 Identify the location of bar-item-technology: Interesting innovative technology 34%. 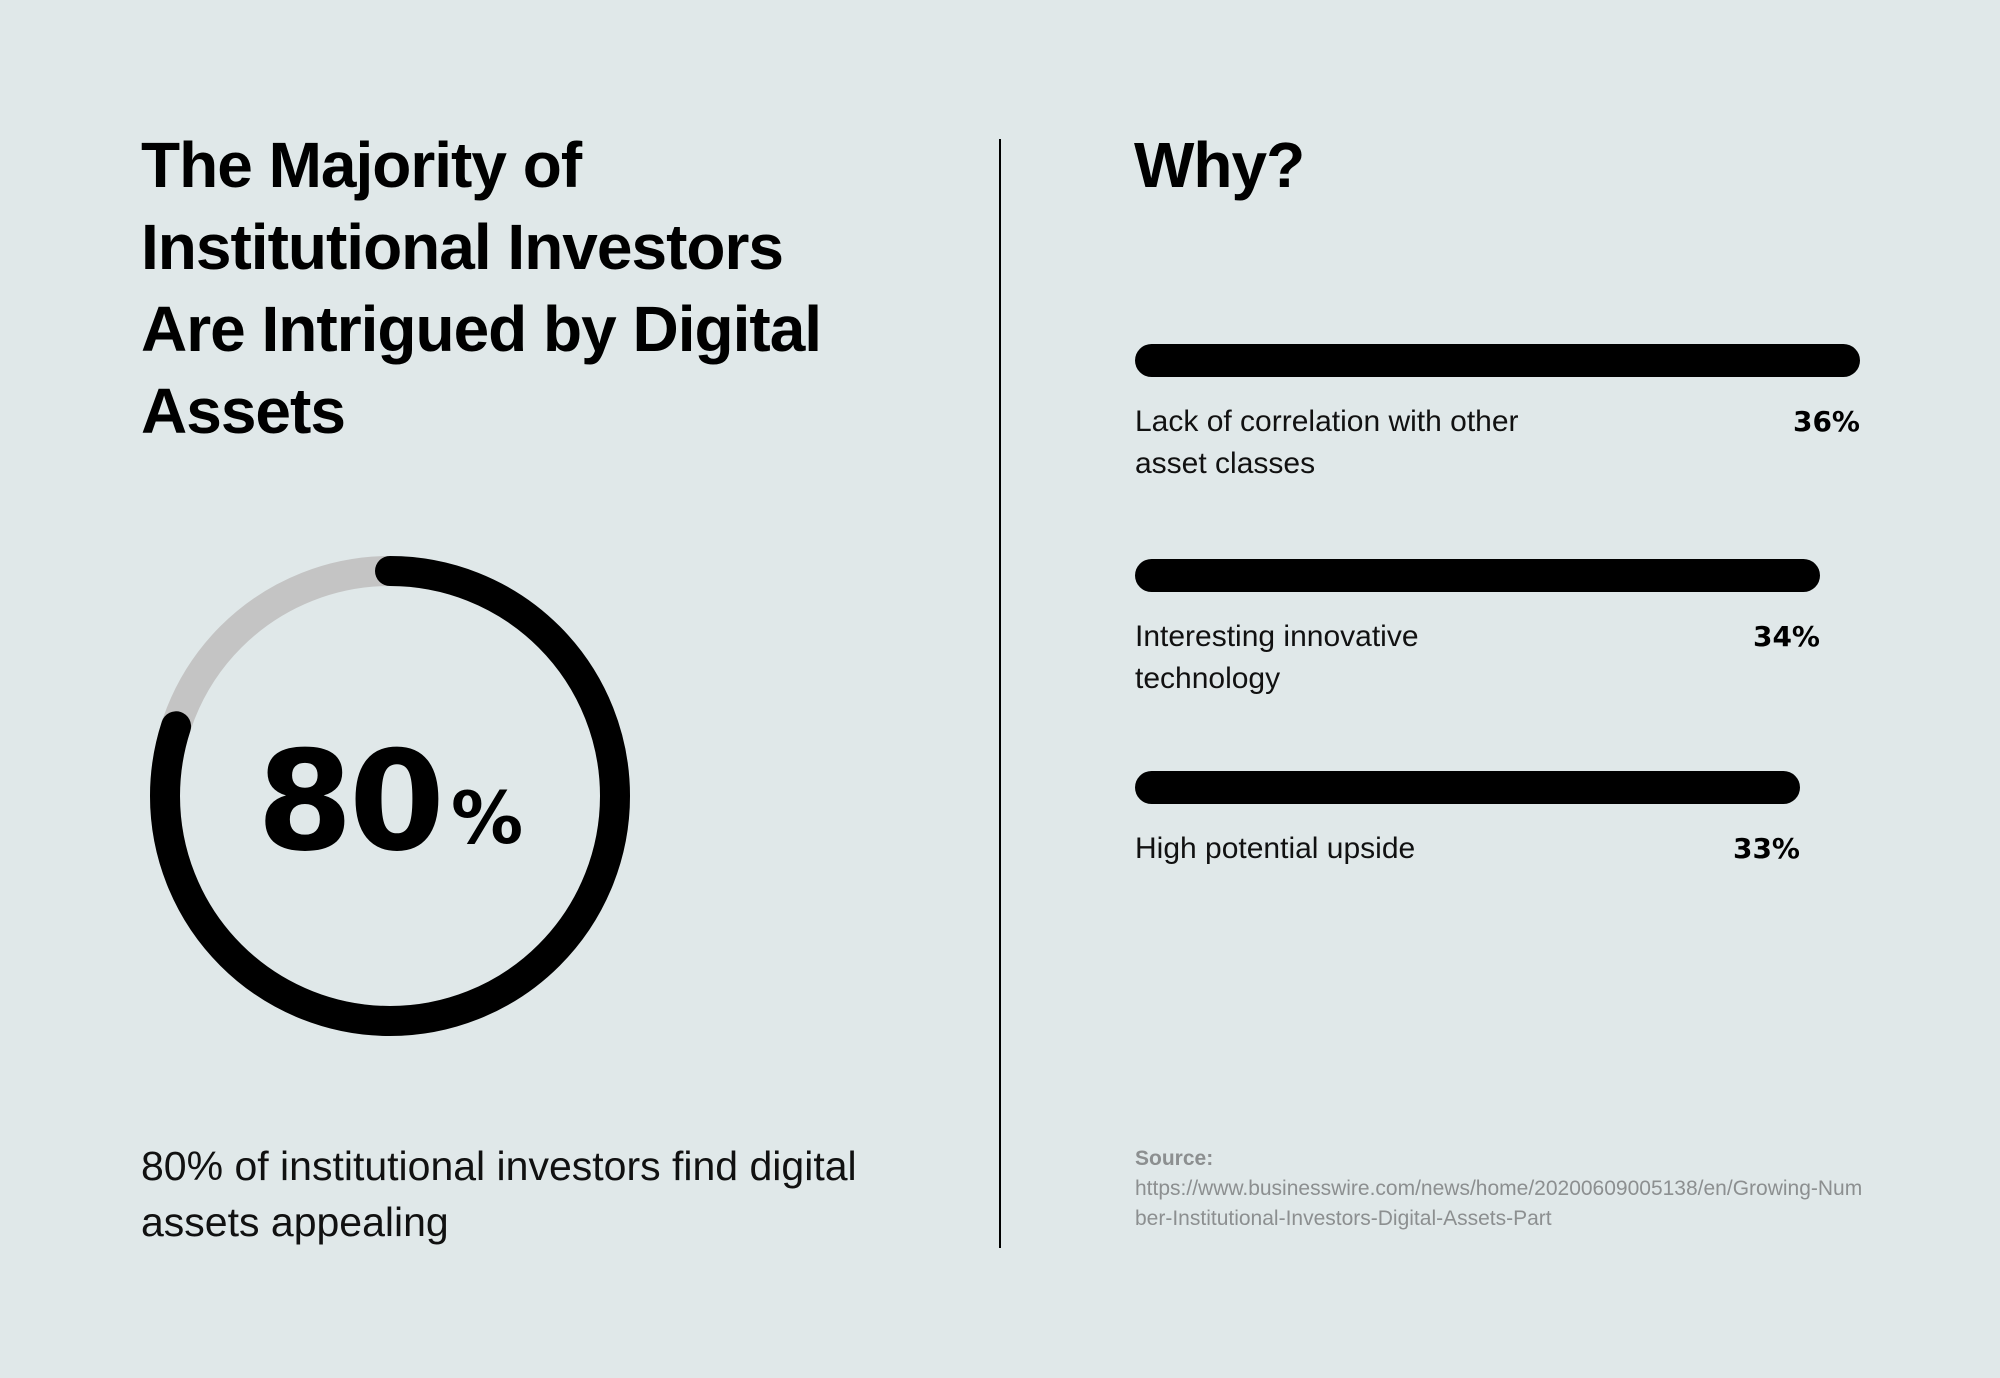
(1515, 629).